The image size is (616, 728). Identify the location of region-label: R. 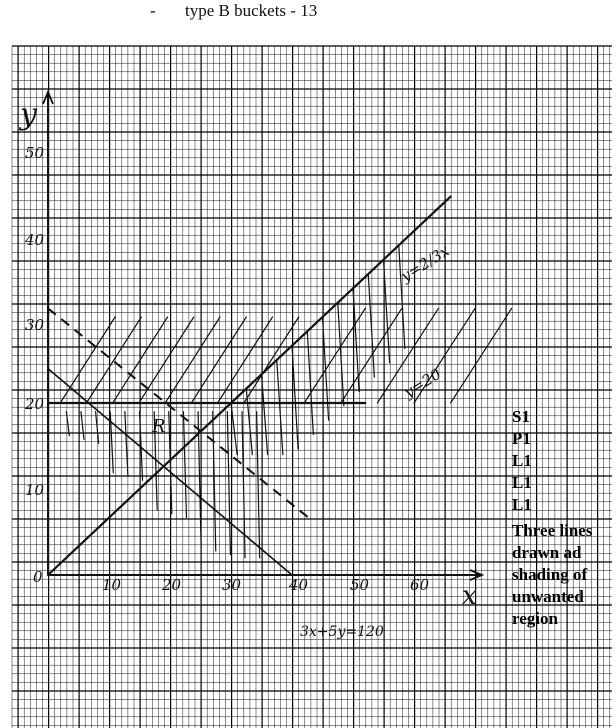
(158, 426).